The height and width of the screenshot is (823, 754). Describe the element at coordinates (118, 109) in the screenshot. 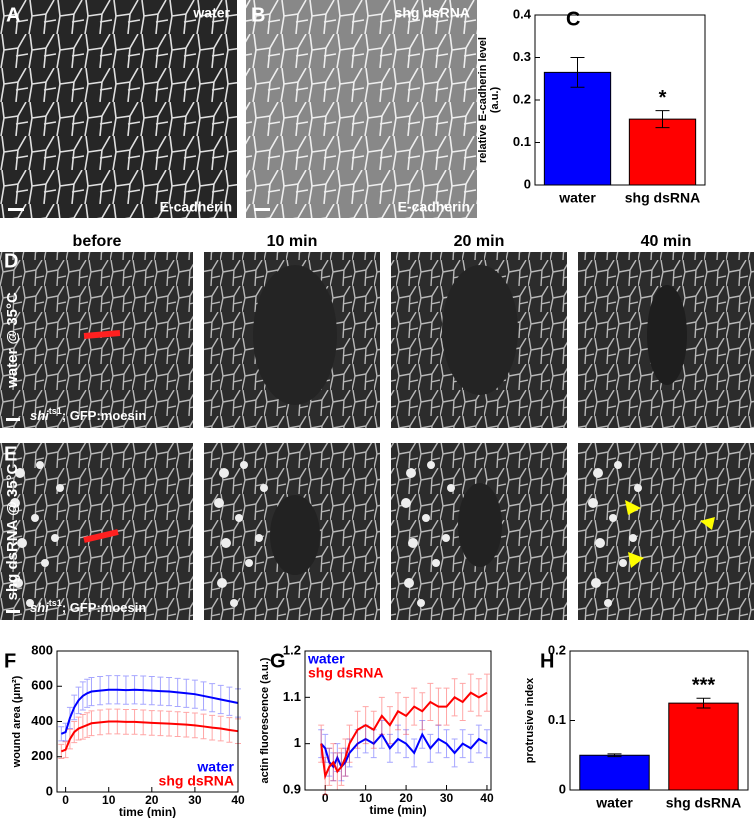

I see `image-a` at that location.